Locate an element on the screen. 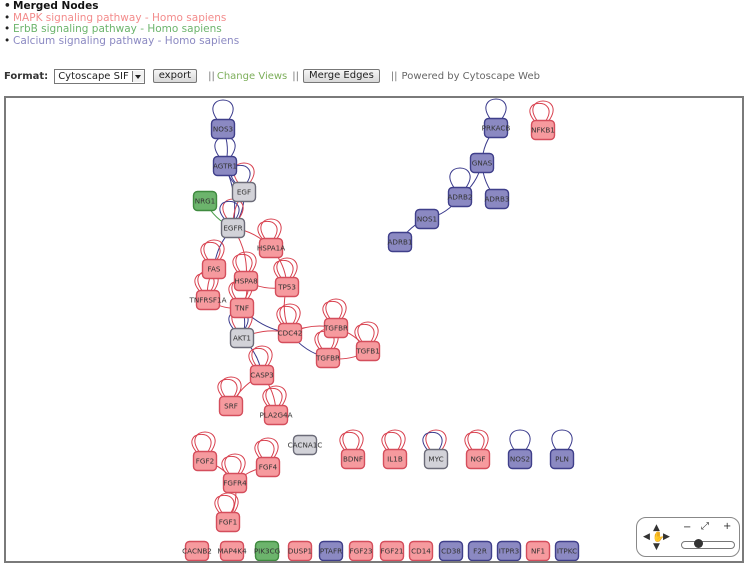  node-nos3: NOS3 is located at coordinates (223, 129).